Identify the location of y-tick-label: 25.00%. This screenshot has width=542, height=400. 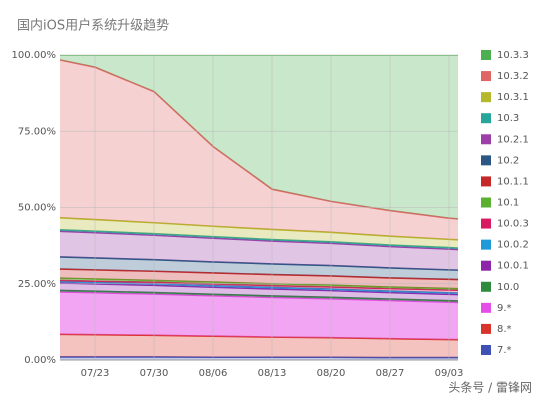
(37, 284).